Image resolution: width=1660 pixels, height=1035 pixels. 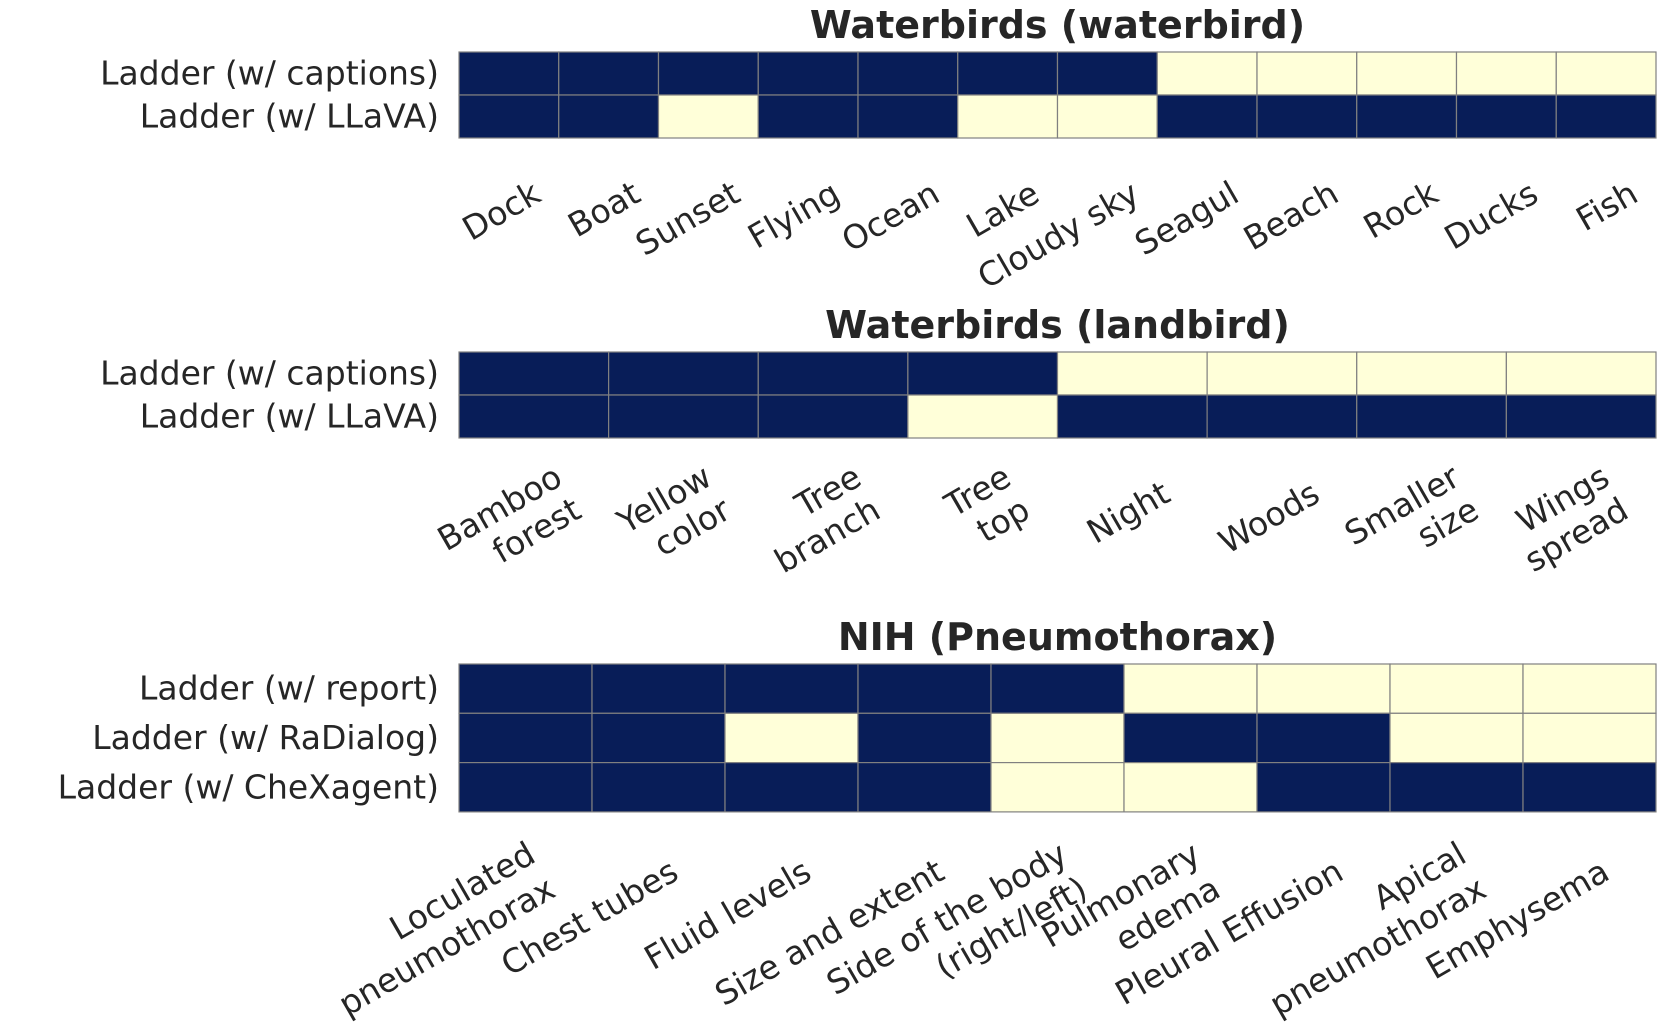 I want to click on column-label: Fish, so click(x=1606, y=206).